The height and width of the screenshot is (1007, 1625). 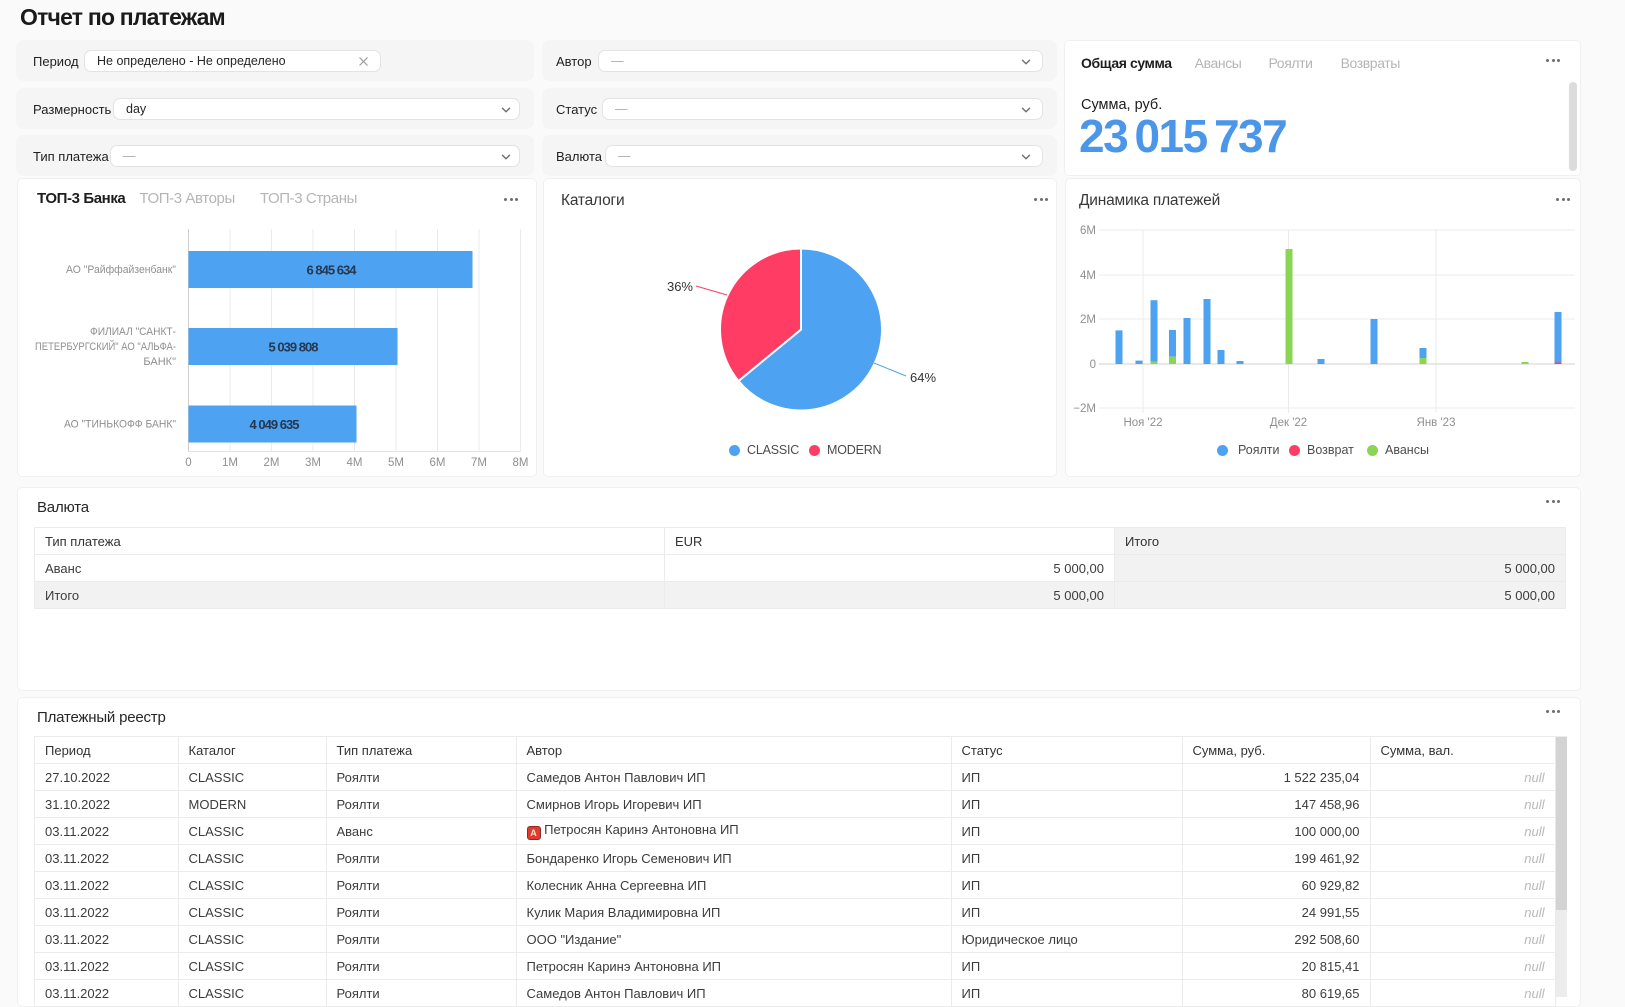 What do you see at coordinates (275, 424) in the screenshot?
I see `svg-text: 4 049 635` at bounding box center [275, 424].